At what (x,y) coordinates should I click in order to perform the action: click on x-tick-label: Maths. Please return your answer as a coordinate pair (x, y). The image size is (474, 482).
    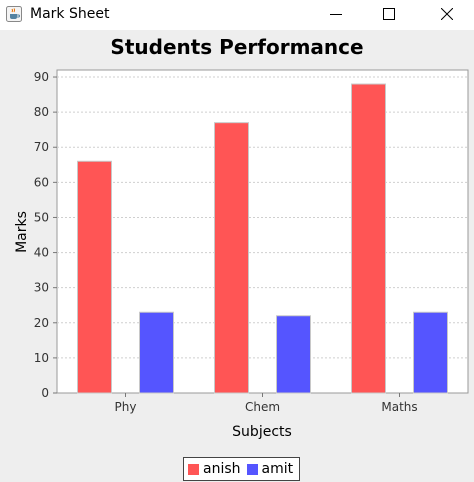
    Looking at the image, I should click on (399, 407).